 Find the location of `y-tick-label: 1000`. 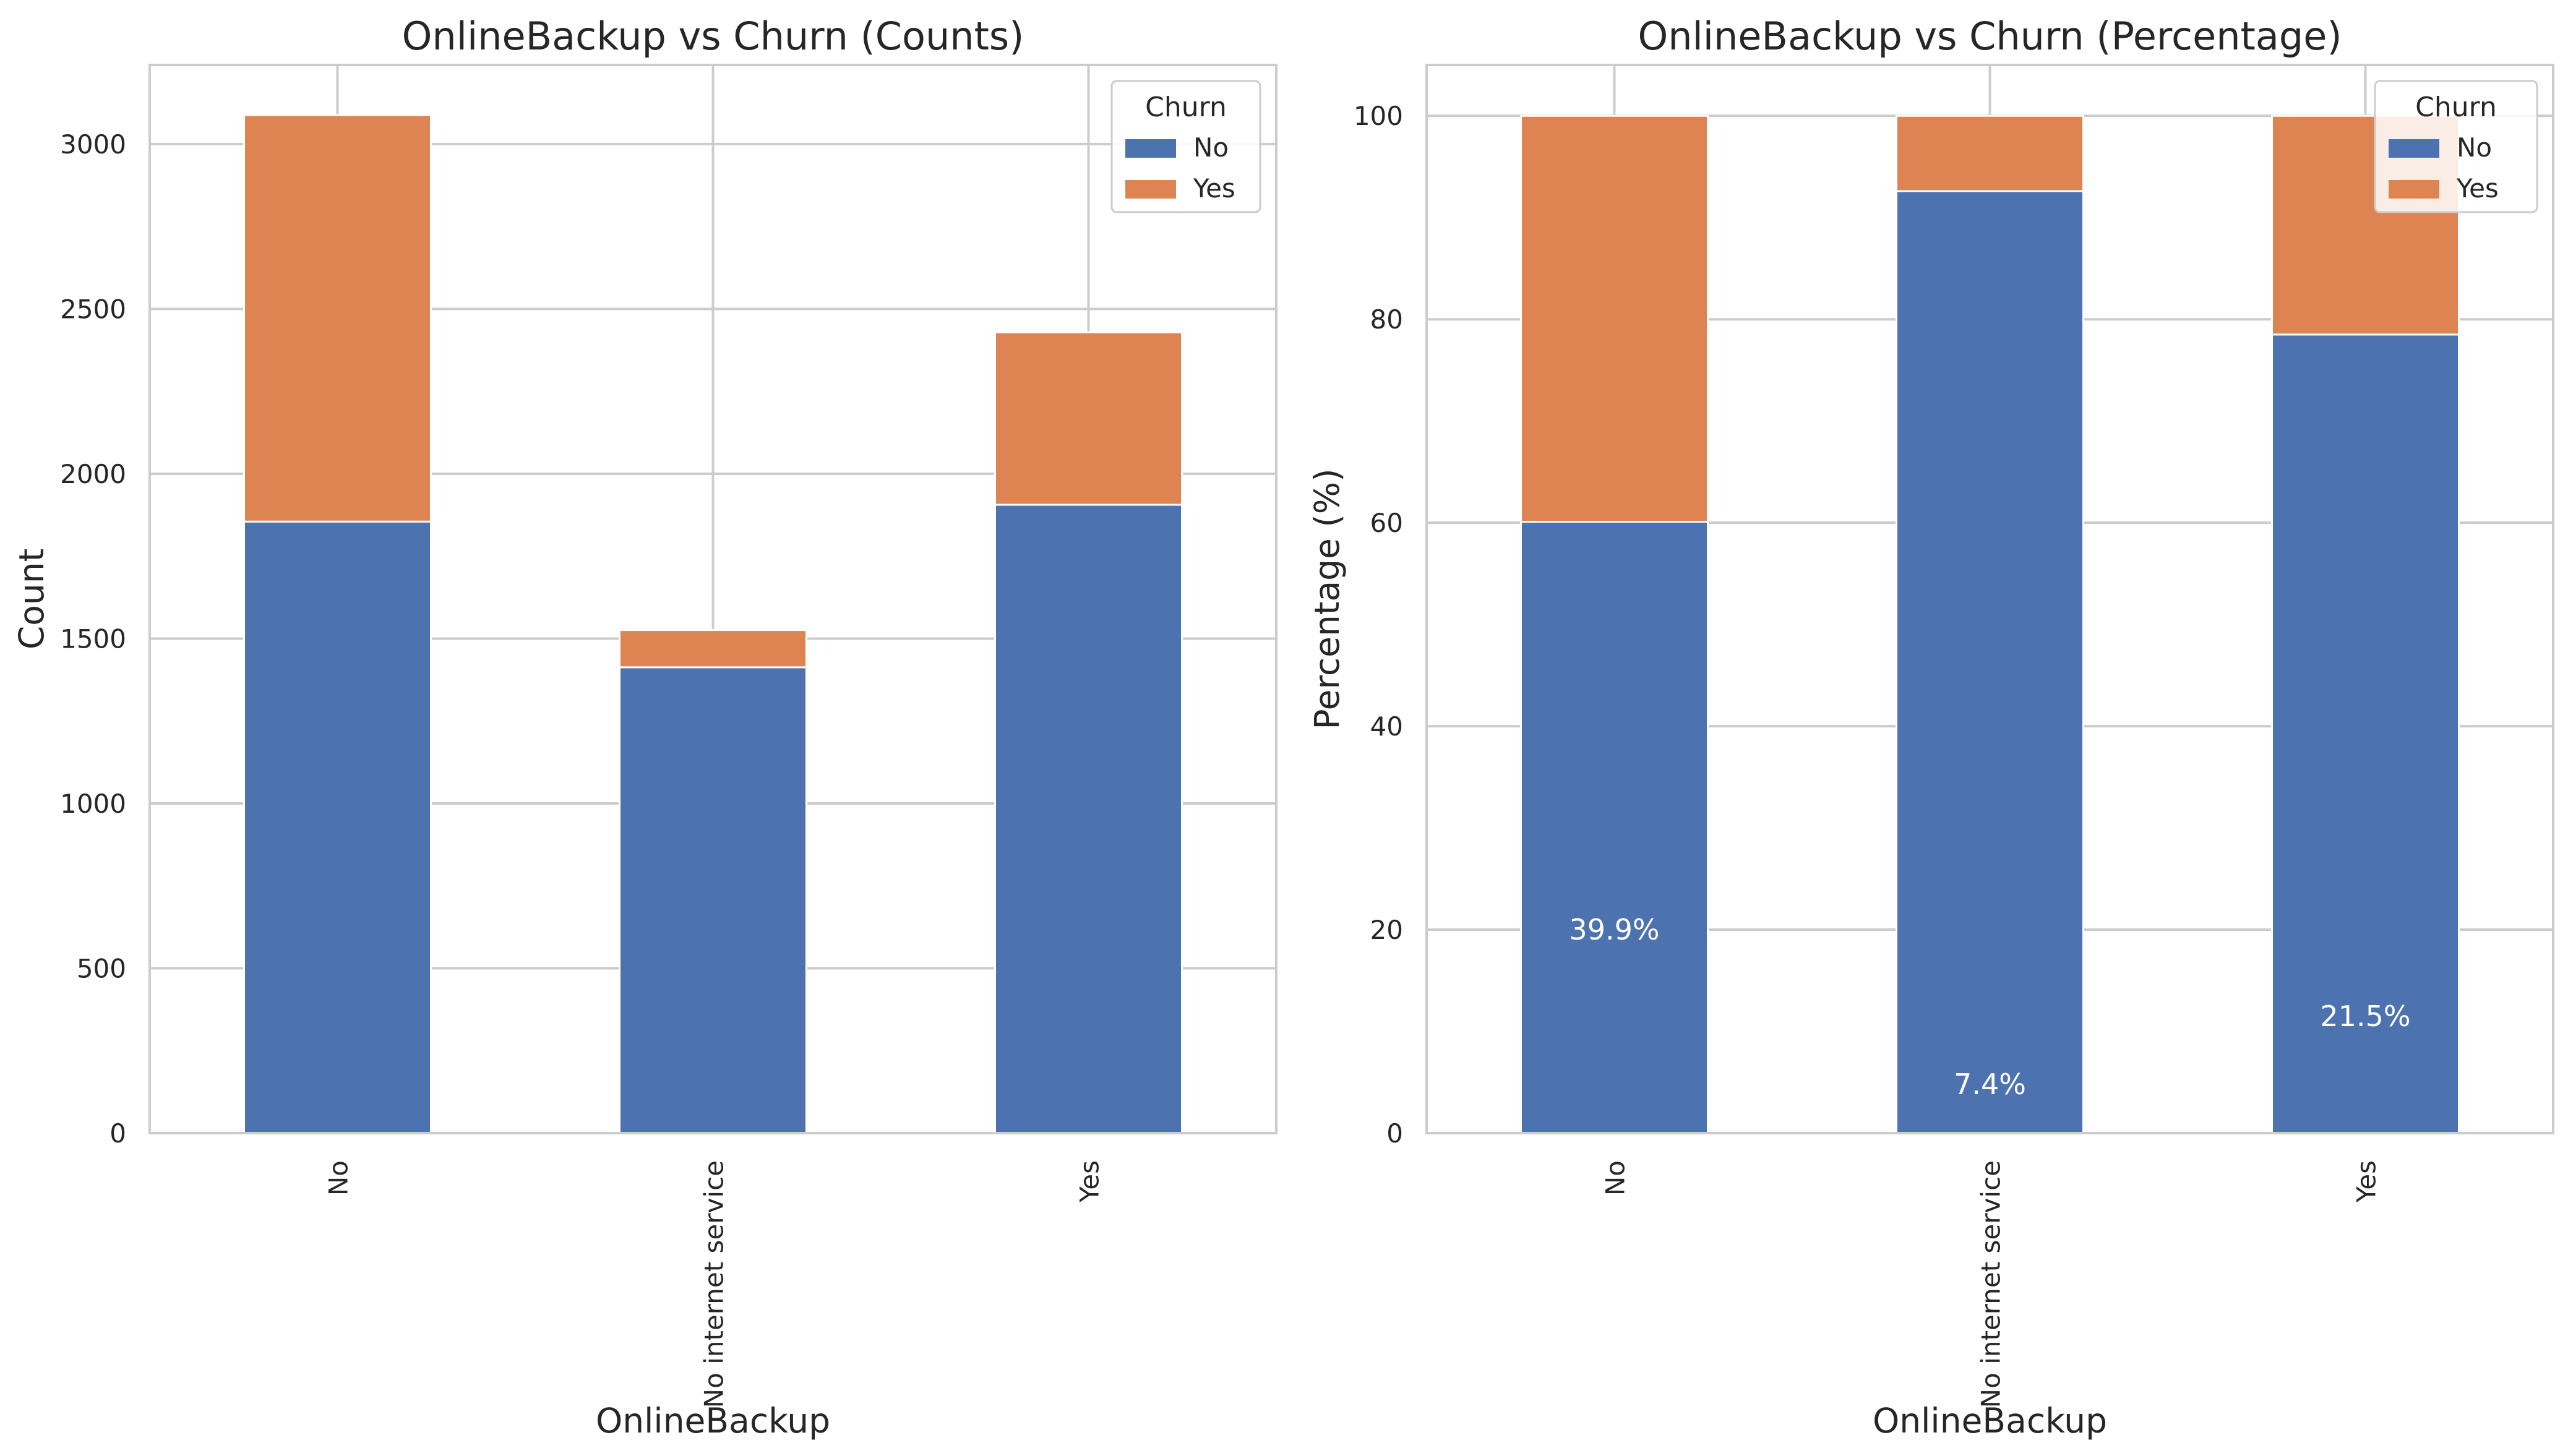

y-tick-label: 1000 is located at coordinates (93, 804).